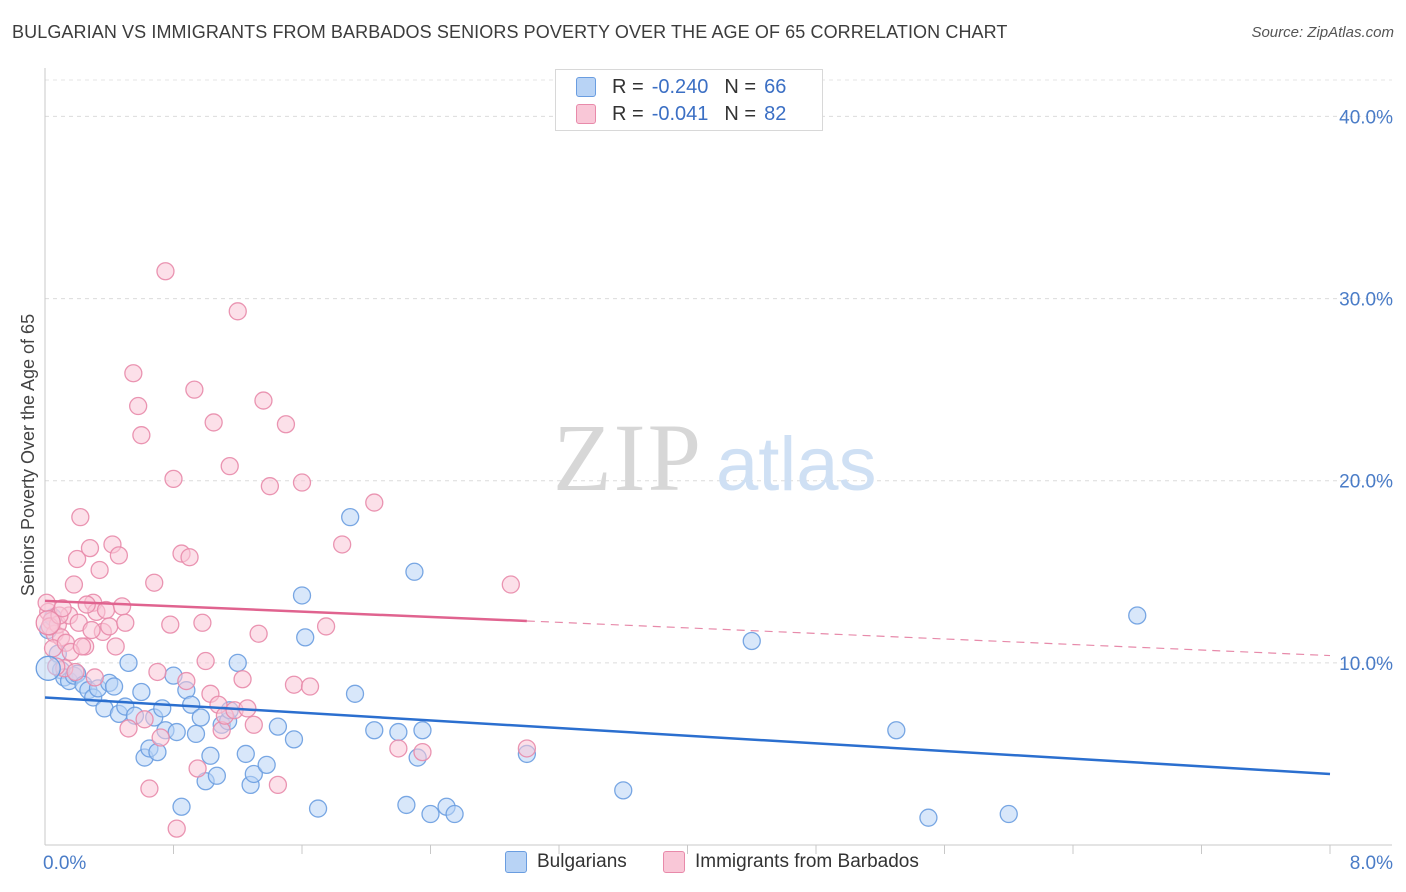 This screenshot has width=1406, height=892. Describe the element at coordinates (28, 455) in the screenshot. I see `y-axis-title: Seniors Poverty Over the Age of 65` at that location.